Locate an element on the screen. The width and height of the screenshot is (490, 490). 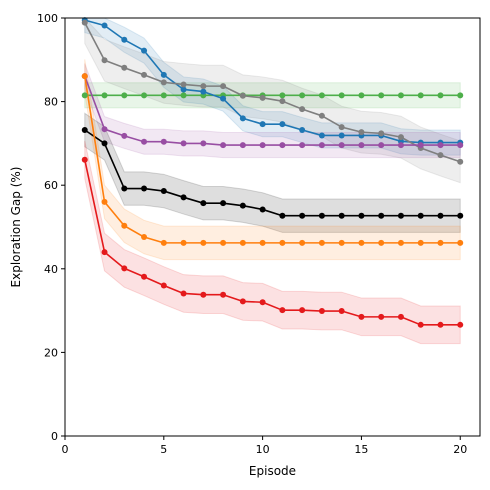
y-axis-label: Exploration Gap (%) is located at coordinates (16, 227).